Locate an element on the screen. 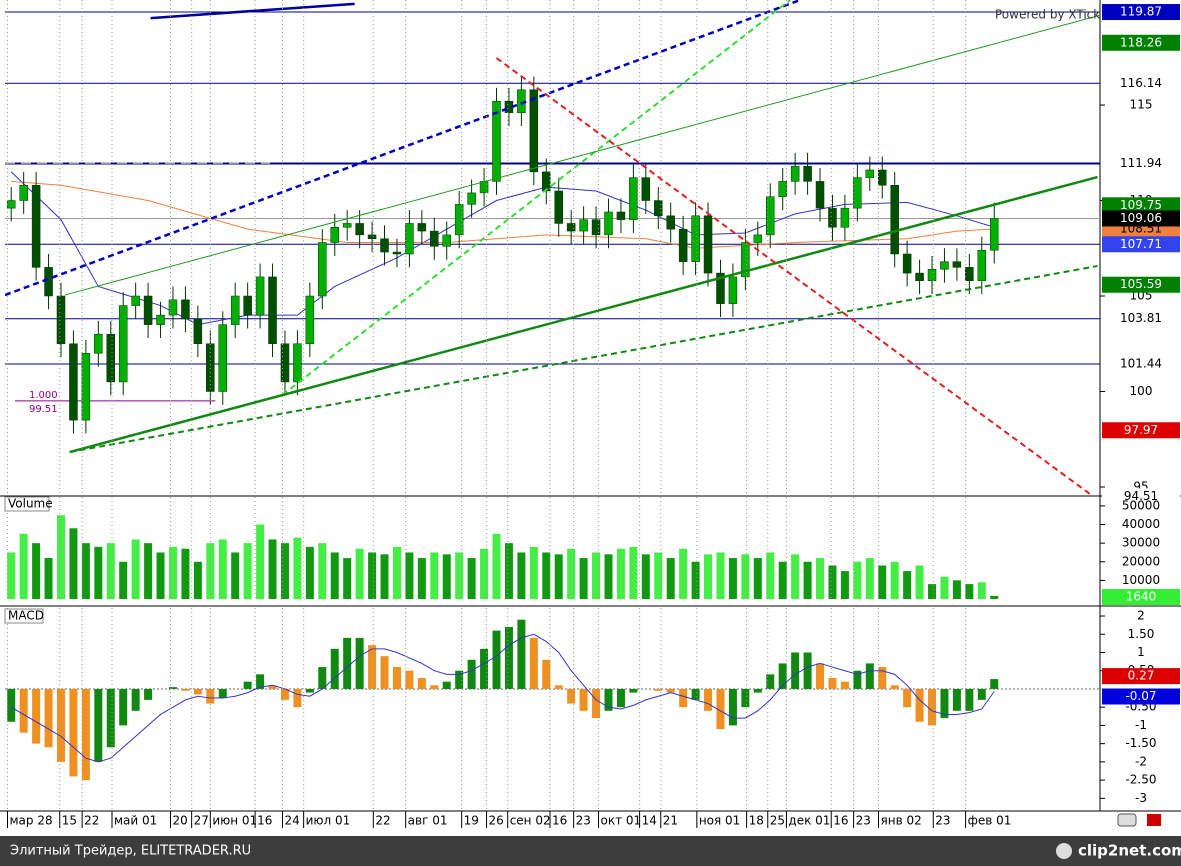  price-label: -0.07 is located at coordinates (1140, 696).